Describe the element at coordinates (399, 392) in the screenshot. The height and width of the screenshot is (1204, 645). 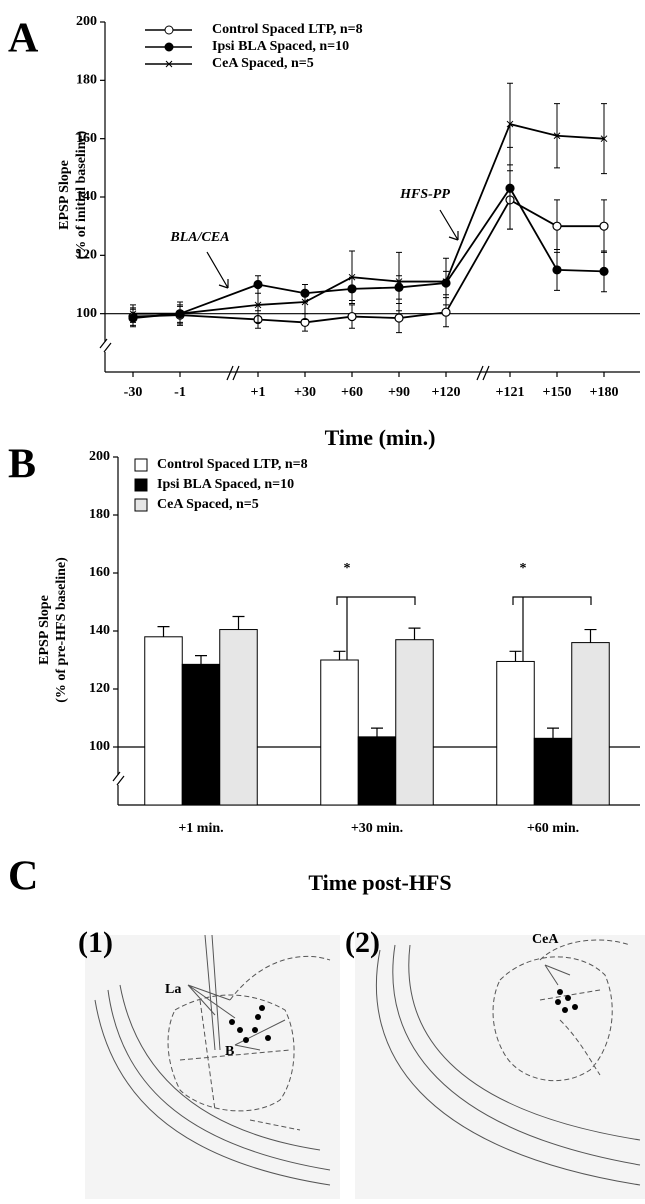
I see `x-tick-label: +90` at that location.